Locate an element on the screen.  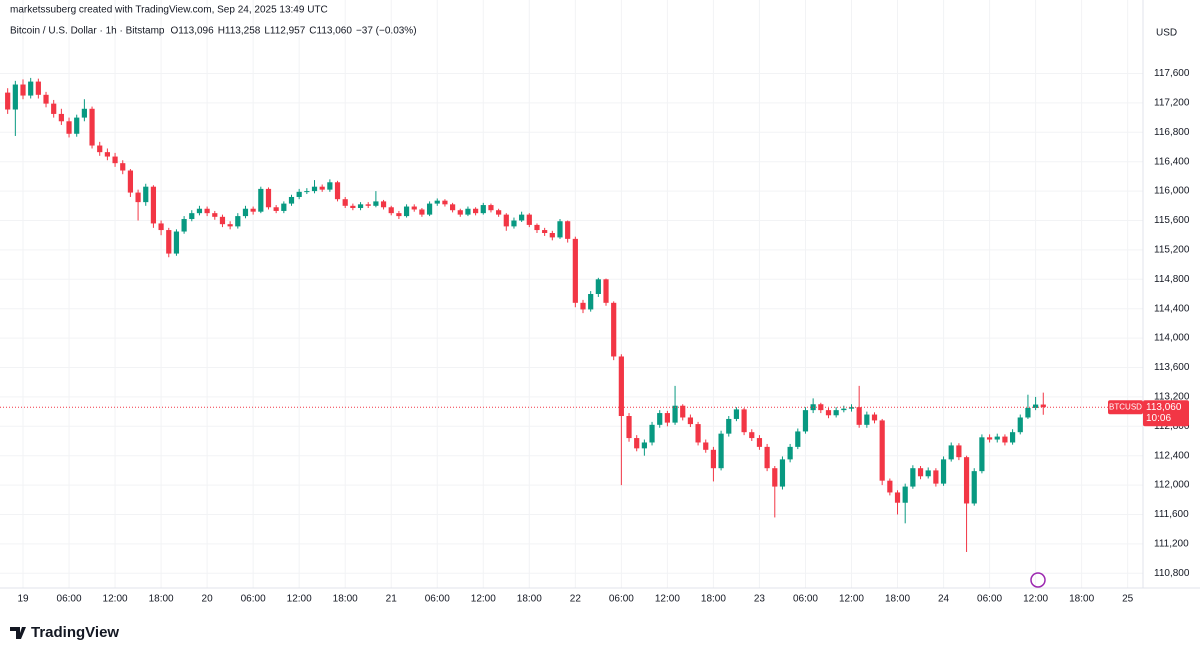
brand: TradingView is located at coordinates (75, 632).